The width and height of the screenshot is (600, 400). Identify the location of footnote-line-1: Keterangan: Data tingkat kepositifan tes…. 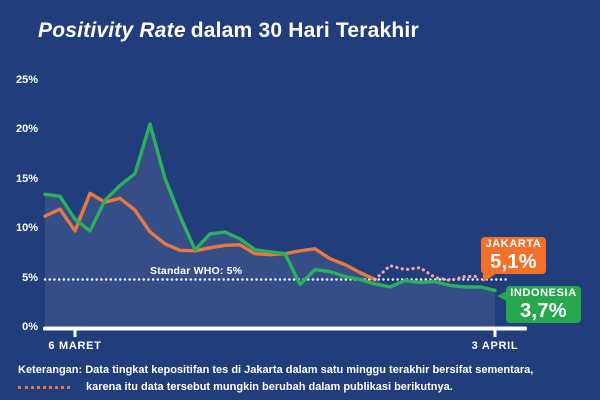
(276, 370).